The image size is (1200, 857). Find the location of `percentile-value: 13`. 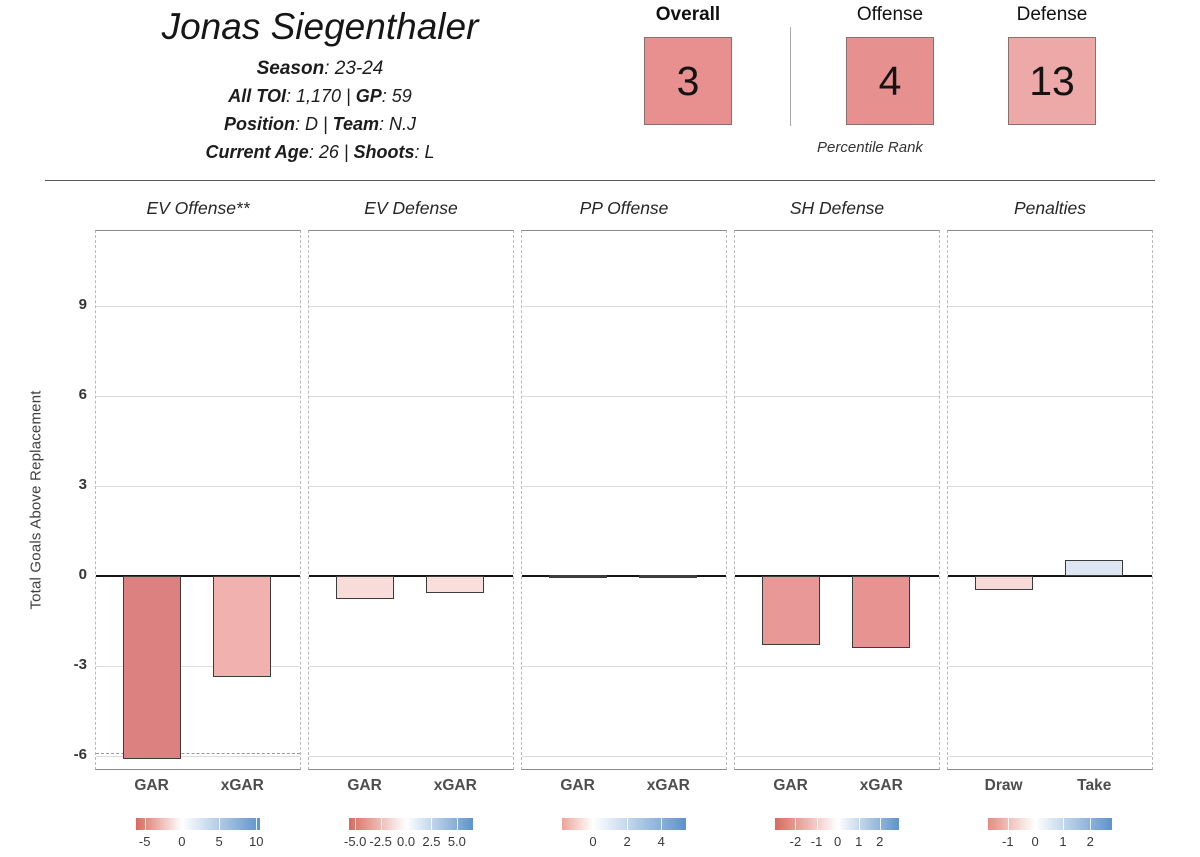

percentile-value: 13 is located at coordinates (1052, 80).